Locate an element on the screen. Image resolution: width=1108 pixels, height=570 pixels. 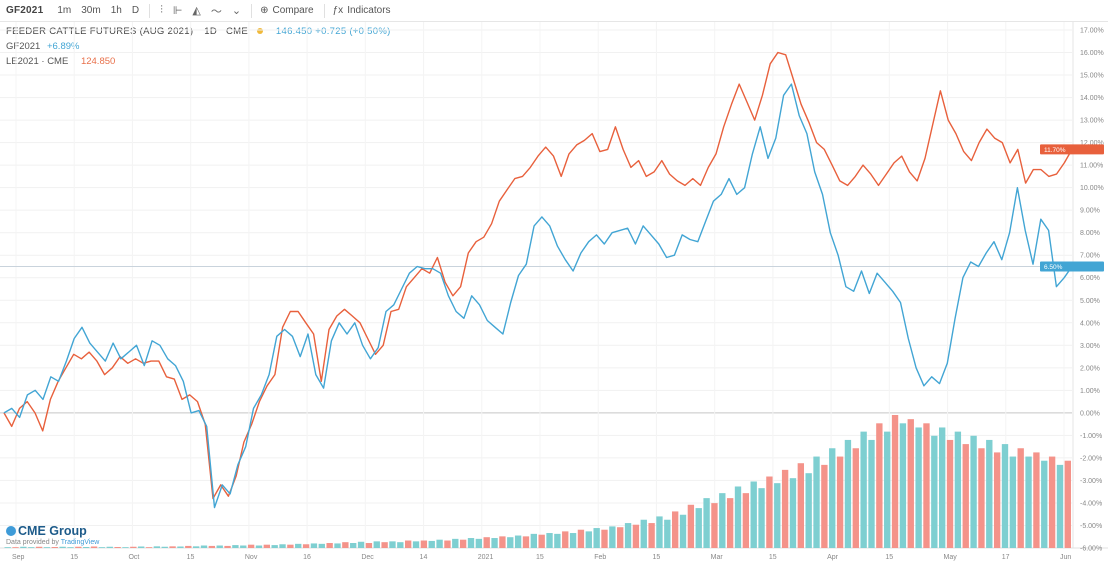
interval-30m: 30m is located at coordinates (91, 10).